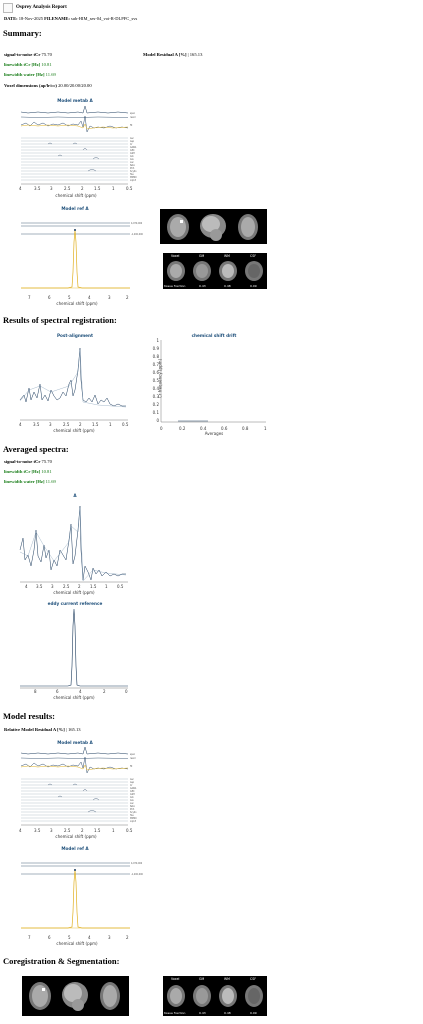 The width and height of the screenshot is (423, 1024). Describe the element at coordinates (133, 812) in the screenshot. I see `svg-text: Scyllo` at that location.